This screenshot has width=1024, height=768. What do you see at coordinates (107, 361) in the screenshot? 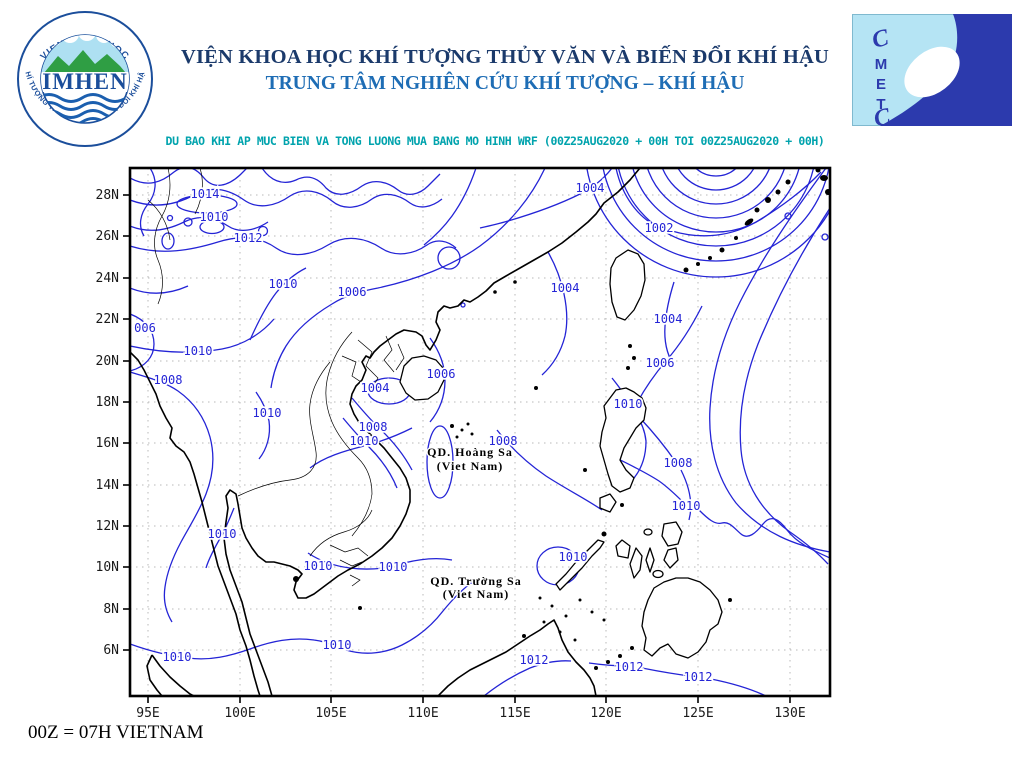
I see `y-tick-label: 20N` at bounding box center [107, 361].